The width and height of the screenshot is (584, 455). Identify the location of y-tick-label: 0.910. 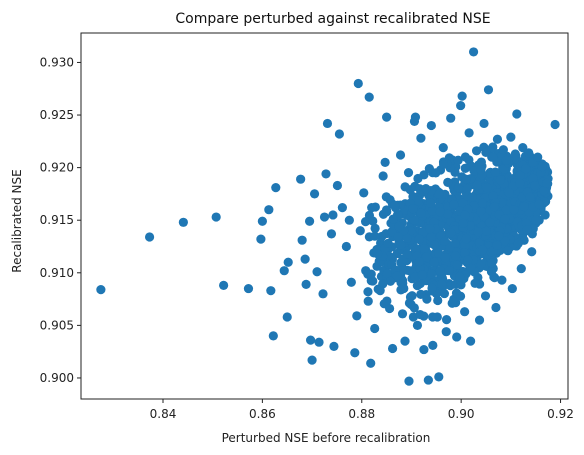
(57, 273).